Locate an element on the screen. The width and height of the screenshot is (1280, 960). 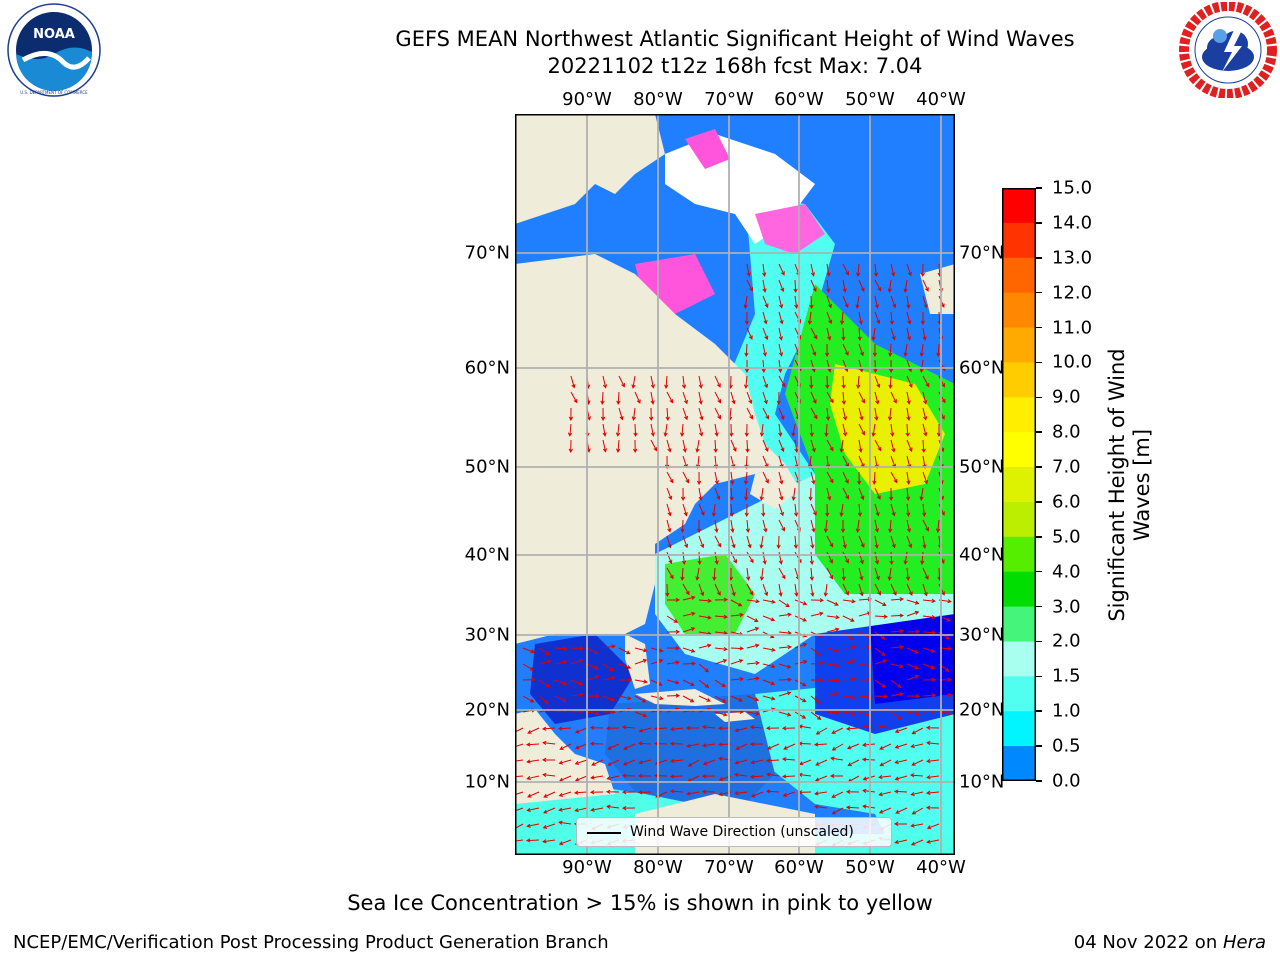
colorbar-label: 0.0 is located at coordinates (1066, 781).